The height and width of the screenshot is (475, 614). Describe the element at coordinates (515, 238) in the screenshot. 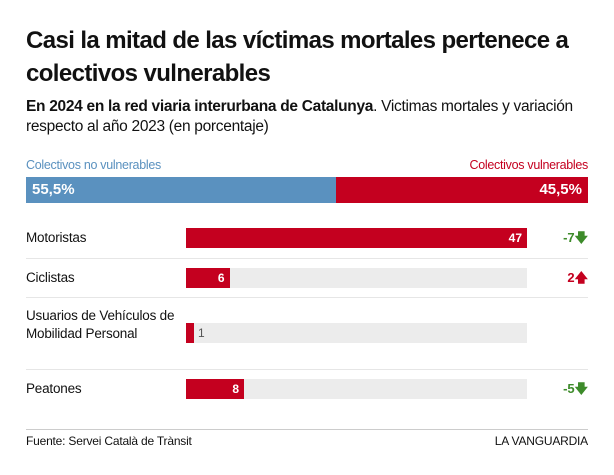

I see `bar-value: 47` at that location.